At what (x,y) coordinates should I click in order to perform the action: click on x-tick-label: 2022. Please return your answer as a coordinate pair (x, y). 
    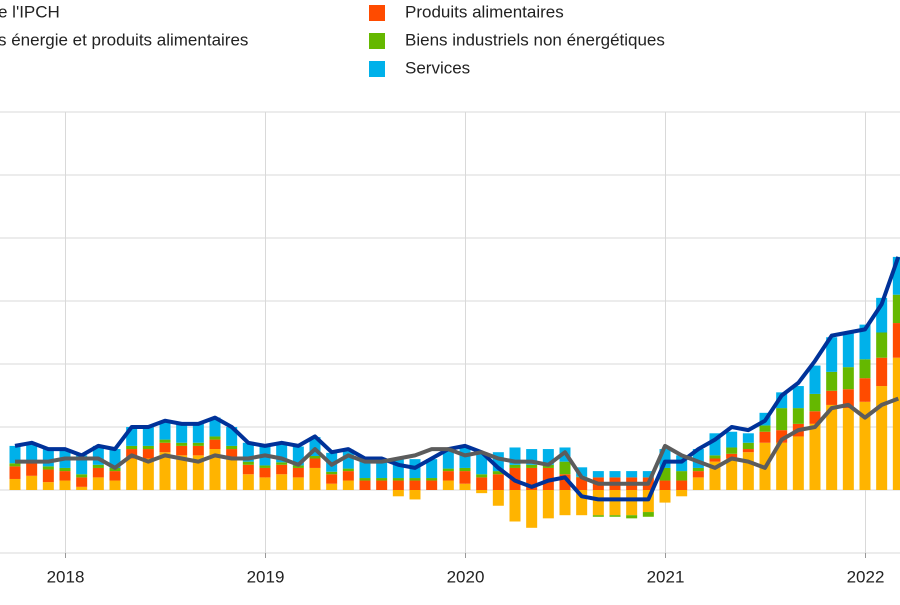
    Looking at the image, I should click on (866, 576).